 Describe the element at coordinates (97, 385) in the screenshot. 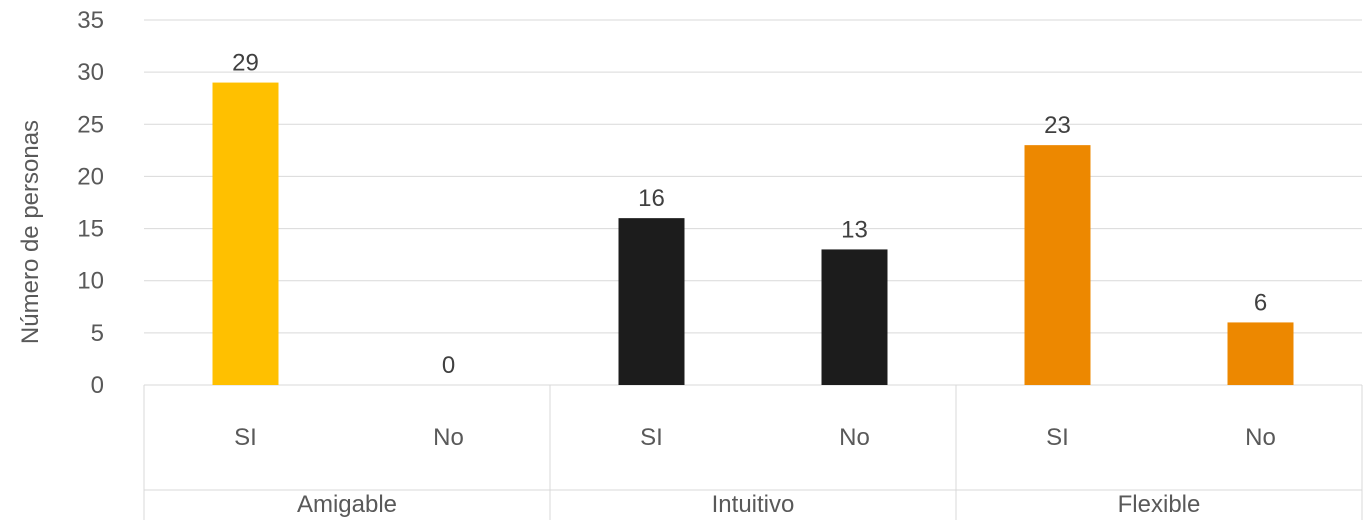

I see `y-tick-label: 0` at that location.